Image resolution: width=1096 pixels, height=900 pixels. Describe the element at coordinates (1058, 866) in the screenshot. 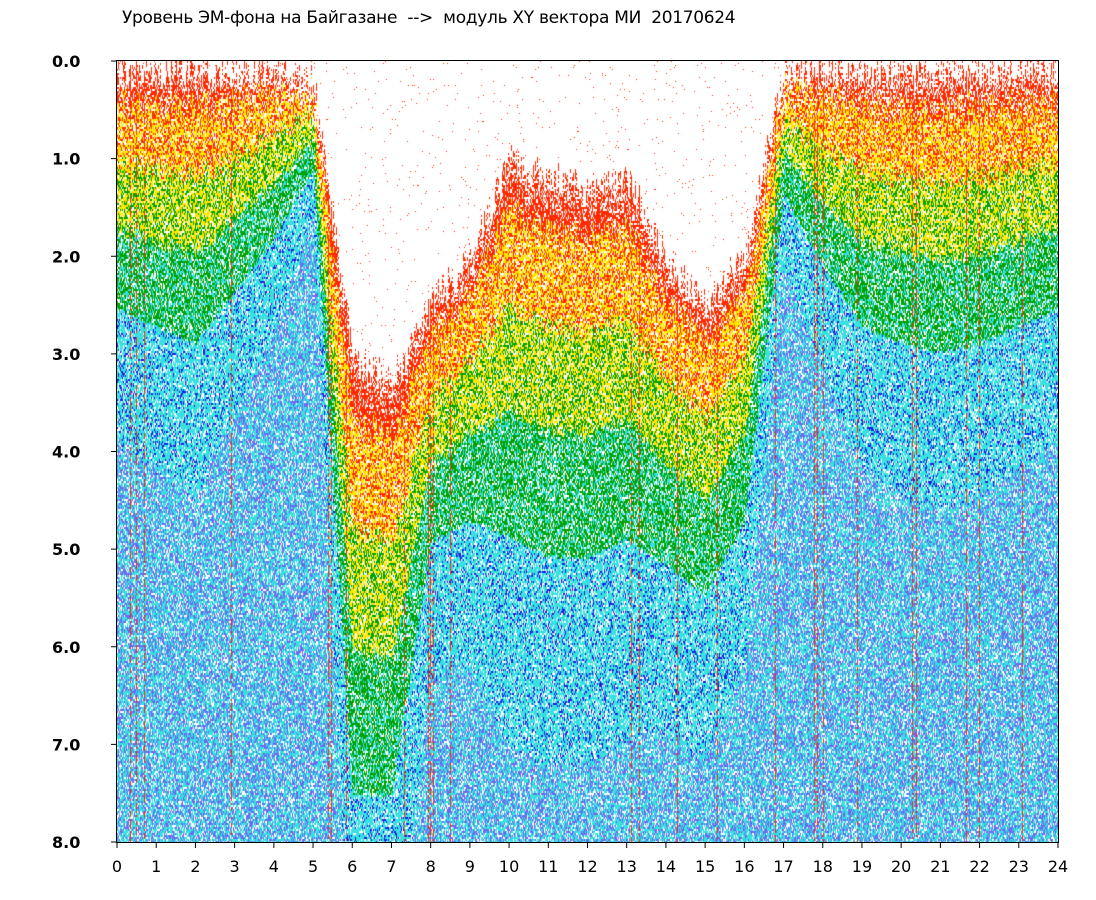

I see `x-tick-label: 24` at that location.